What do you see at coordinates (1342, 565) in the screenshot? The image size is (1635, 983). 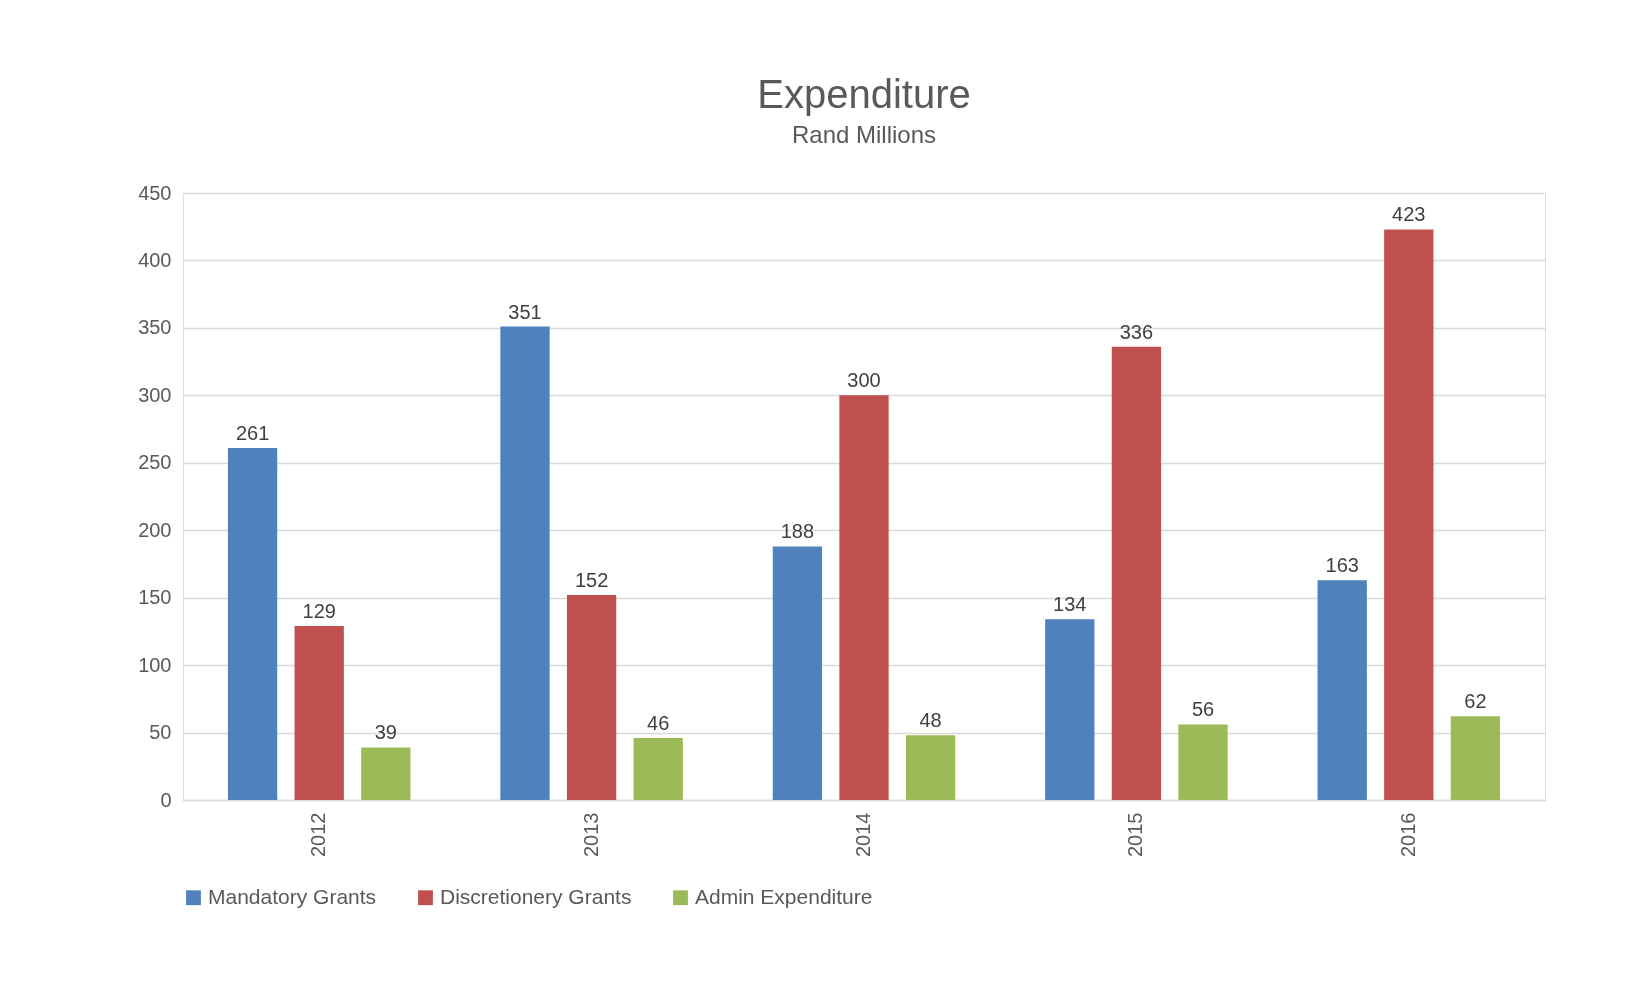 I see `data-label: 163` at bounding box center [1342, 565].